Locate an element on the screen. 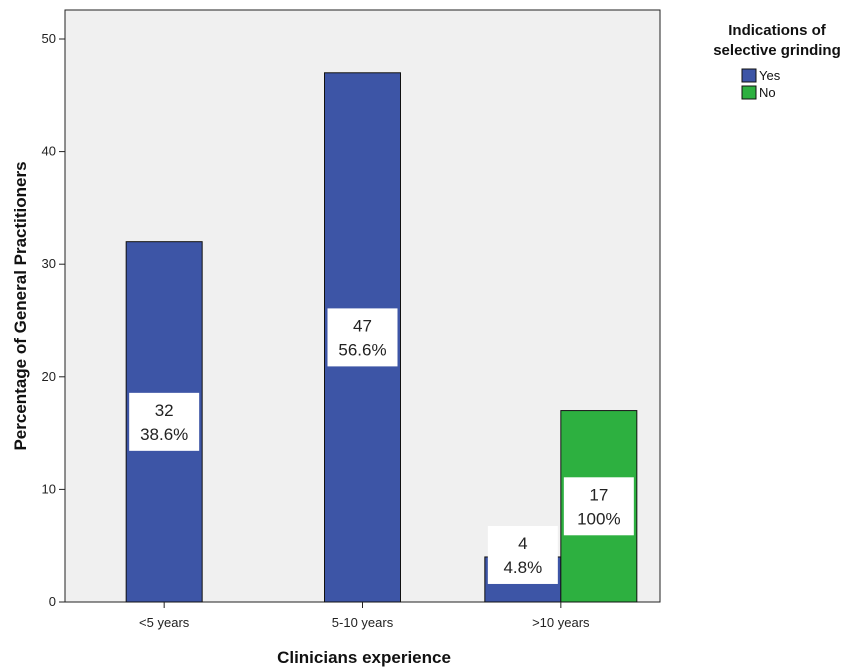  legend: Indications of selective grinding Yes No is located at coordinates (777, 61).